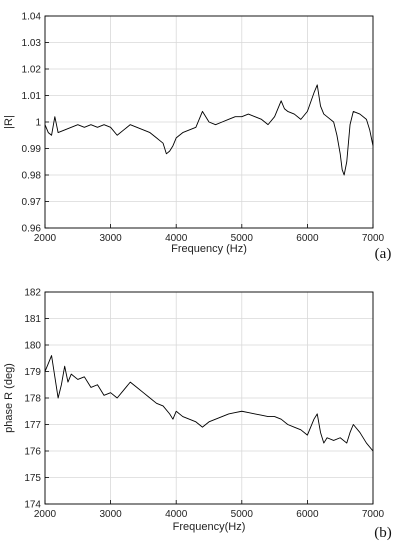 The width and height of the screenshot is (415, 550). What do you see at coordinates (32, 372) in the screenshot?
I see `y-tick-label: 179` at bounding box center [32, 372].